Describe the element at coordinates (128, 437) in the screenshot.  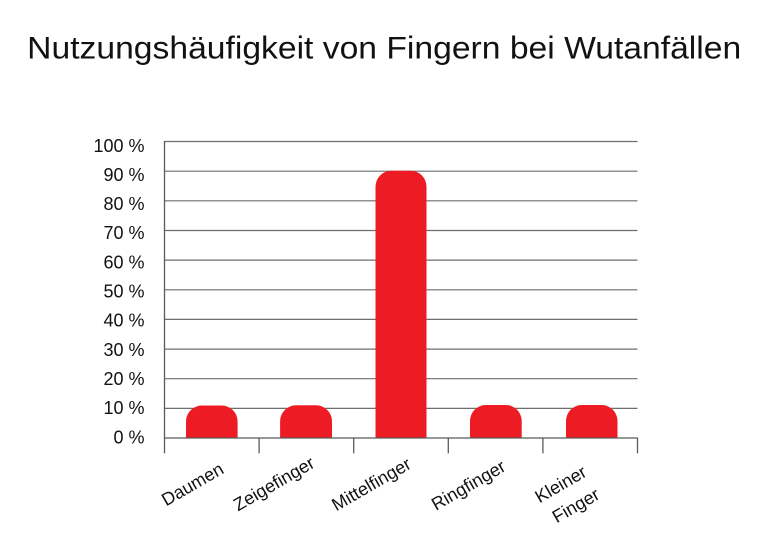
I see `svg-text: 0 %` at that location.